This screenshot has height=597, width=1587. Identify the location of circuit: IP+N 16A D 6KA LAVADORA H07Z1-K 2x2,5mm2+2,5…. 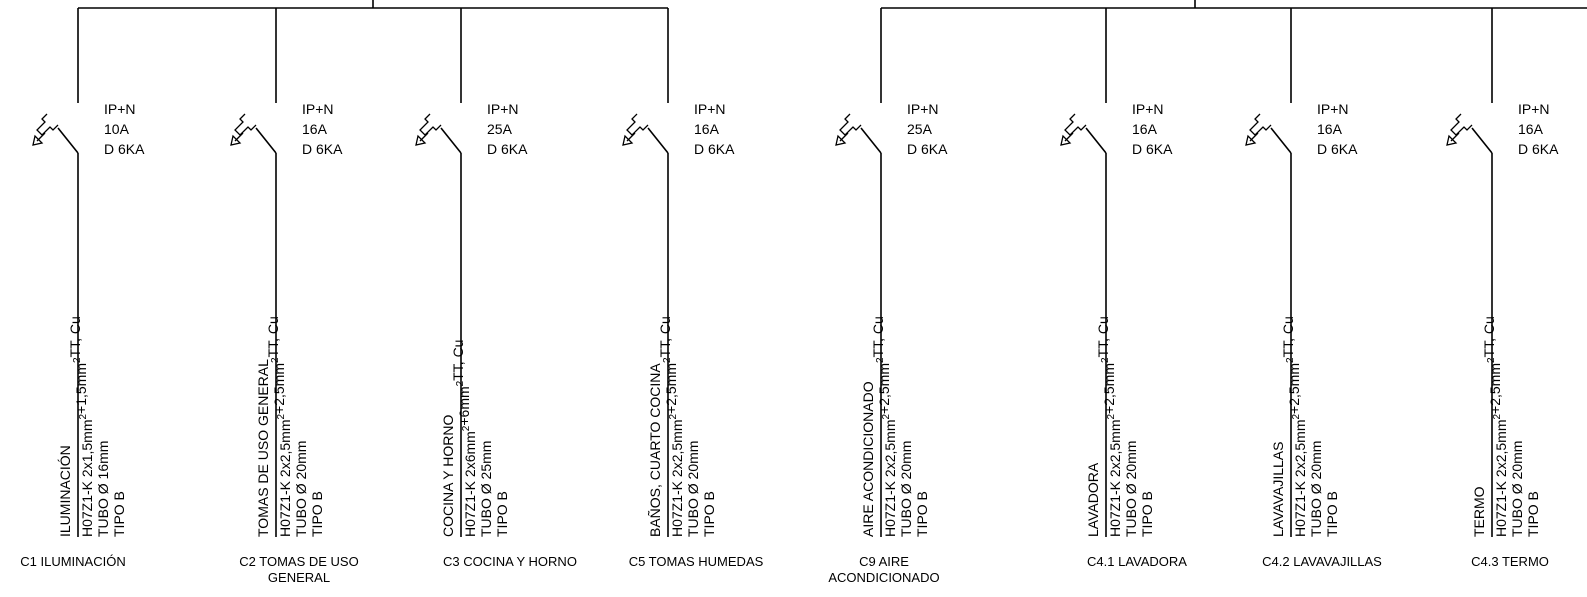
(1123, 288).